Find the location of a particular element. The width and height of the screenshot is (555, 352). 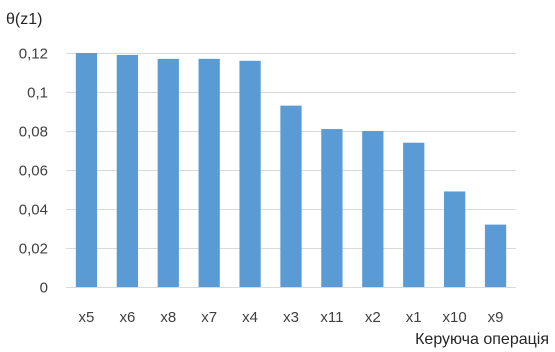

x-tick-label: x1 is located at coordinates (414, 317).